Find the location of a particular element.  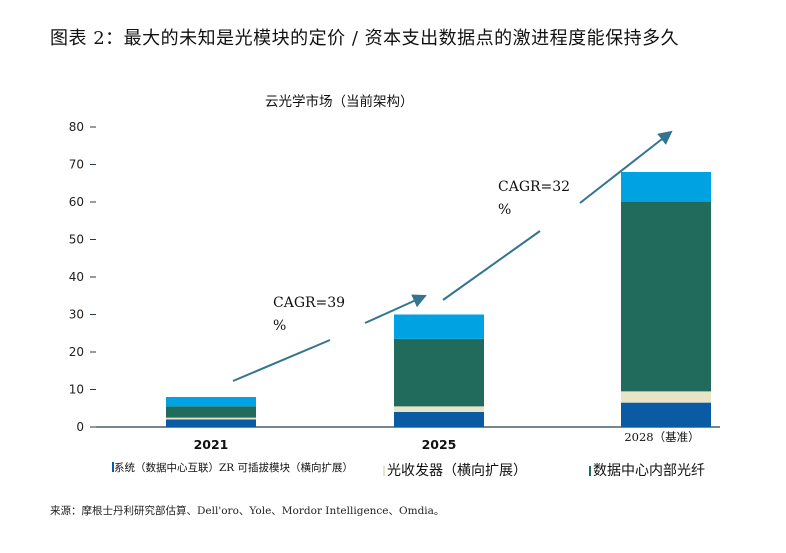

y-tick-label: 80 is located at coordinates (76, 127).